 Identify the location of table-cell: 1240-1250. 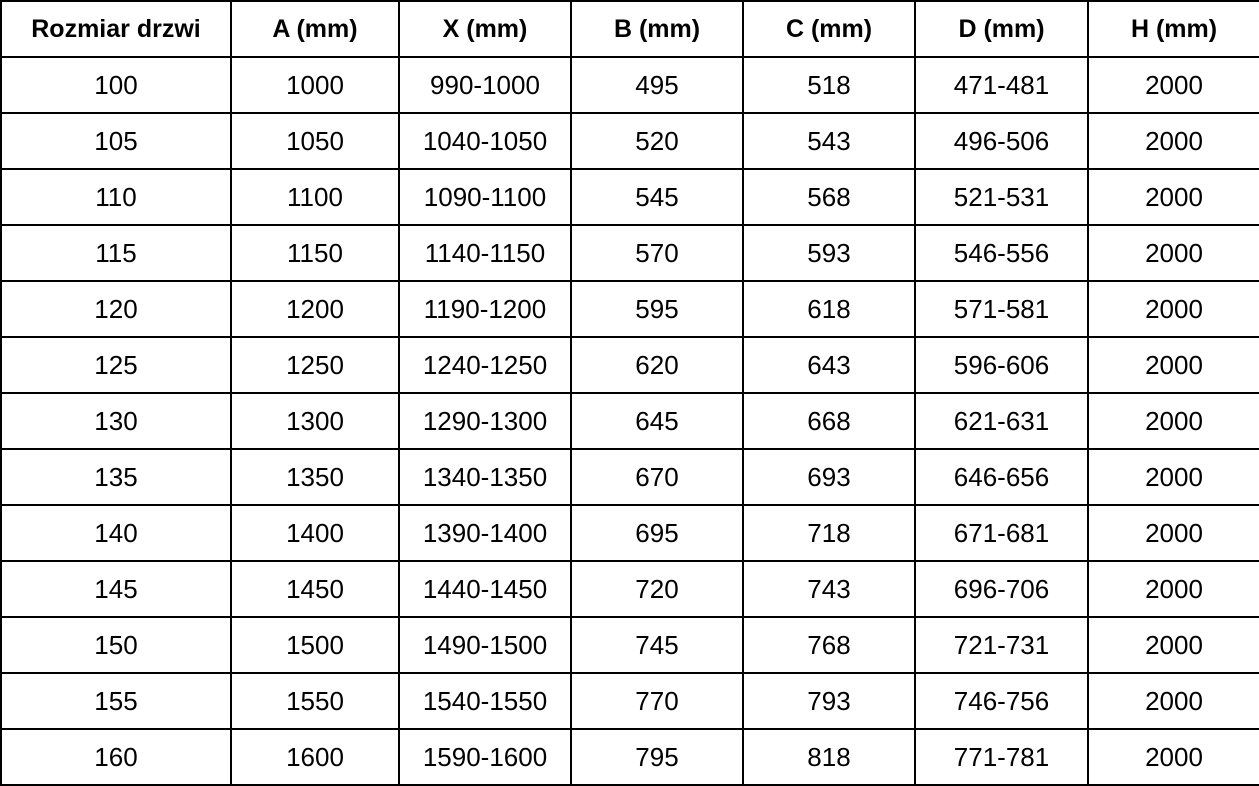
(485, 365).